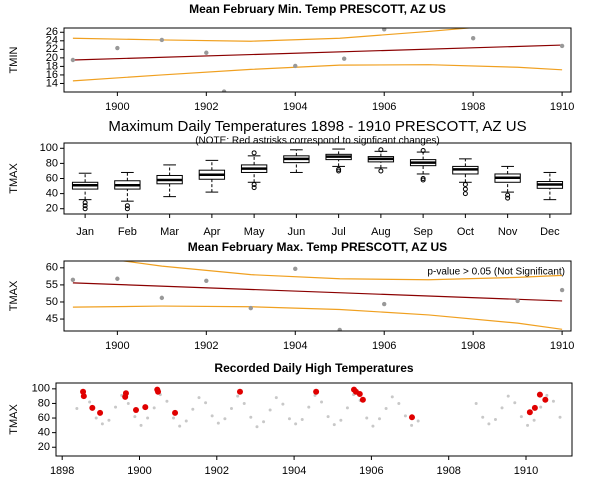  I want to click on x-tick-label: Jul, so click(339, 232).